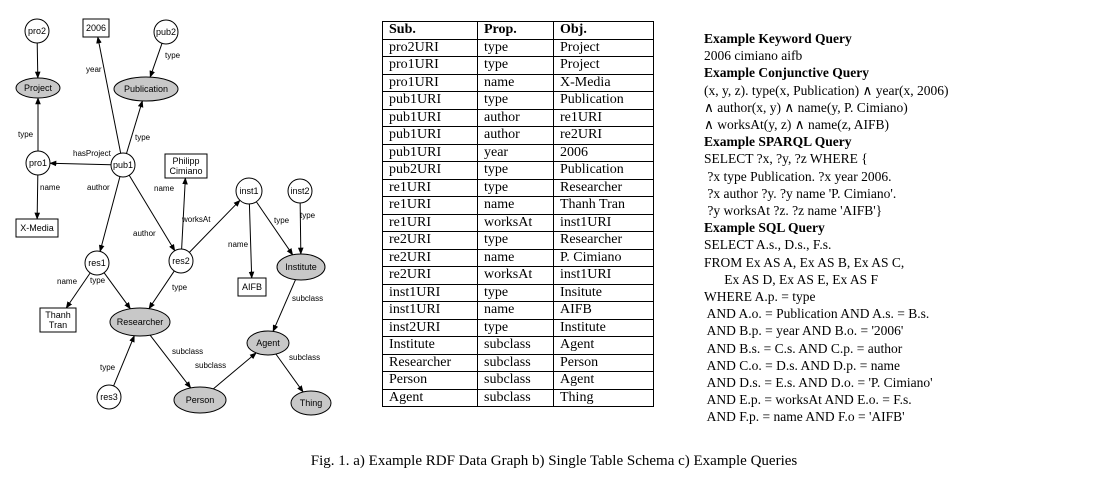  What do you see at coordinates (518, 380) in the screenshot?
I see `table-row: Person subclass Agent` at bounding box center [518, 380].